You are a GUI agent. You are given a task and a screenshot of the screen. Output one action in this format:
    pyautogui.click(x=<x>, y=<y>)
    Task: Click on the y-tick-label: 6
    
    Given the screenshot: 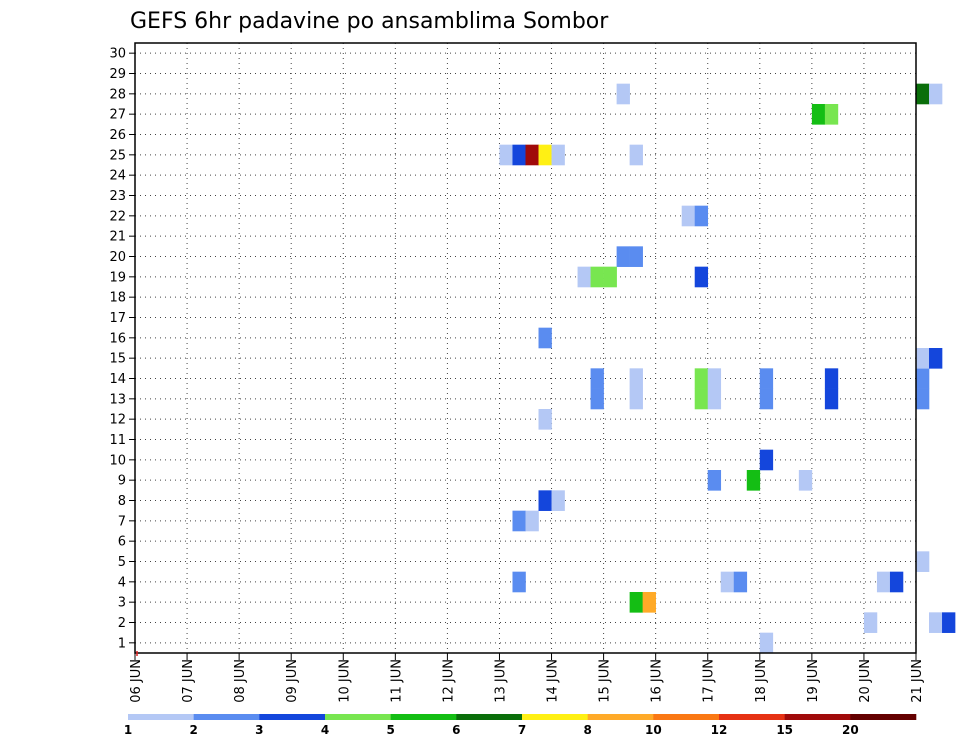 What is the action you would take?
    pyautogui.click(x=122, y=542)
    